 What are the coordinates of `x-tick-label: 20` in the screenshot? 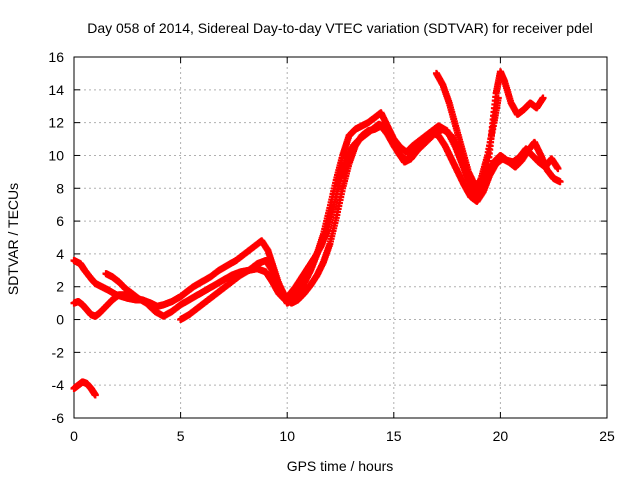 It's located at (501, 436).